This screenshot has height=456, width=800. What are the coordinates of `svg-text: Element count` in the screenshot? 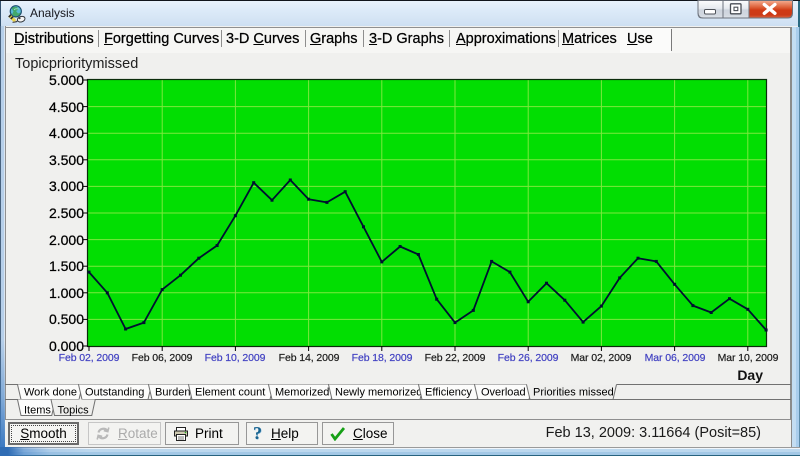 It's located at (230, 392).